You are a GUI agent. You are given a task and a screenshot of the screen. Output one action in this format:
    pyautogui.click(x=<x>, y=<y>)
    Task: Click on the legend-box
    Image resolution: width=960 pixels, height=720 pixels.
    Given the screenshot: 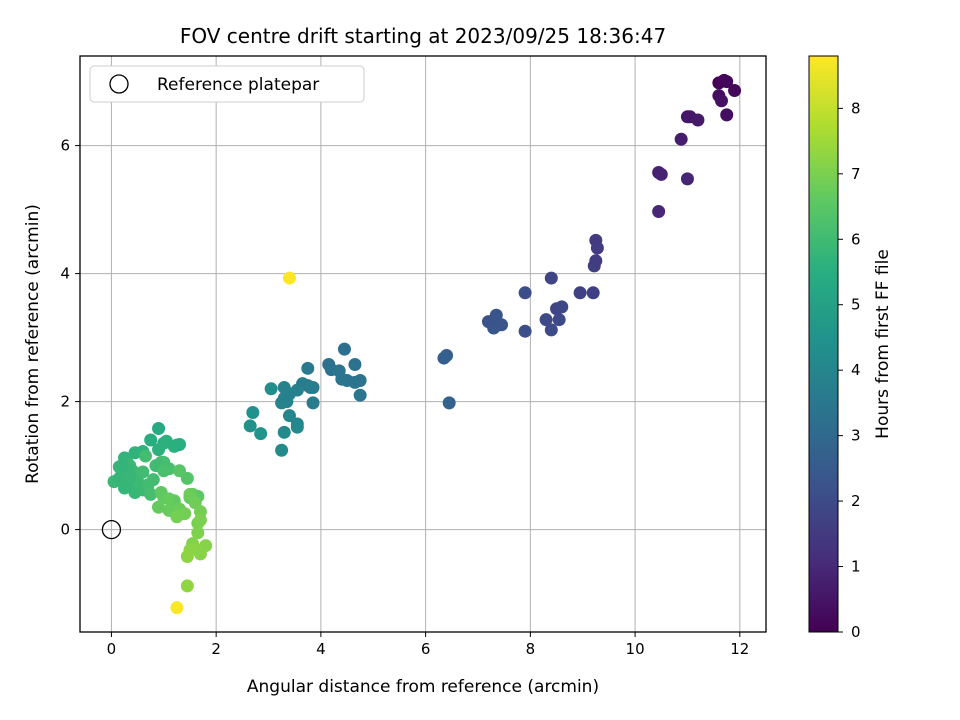 What is the action you would take?
    pyautogui.click(x=227, y=84)
    